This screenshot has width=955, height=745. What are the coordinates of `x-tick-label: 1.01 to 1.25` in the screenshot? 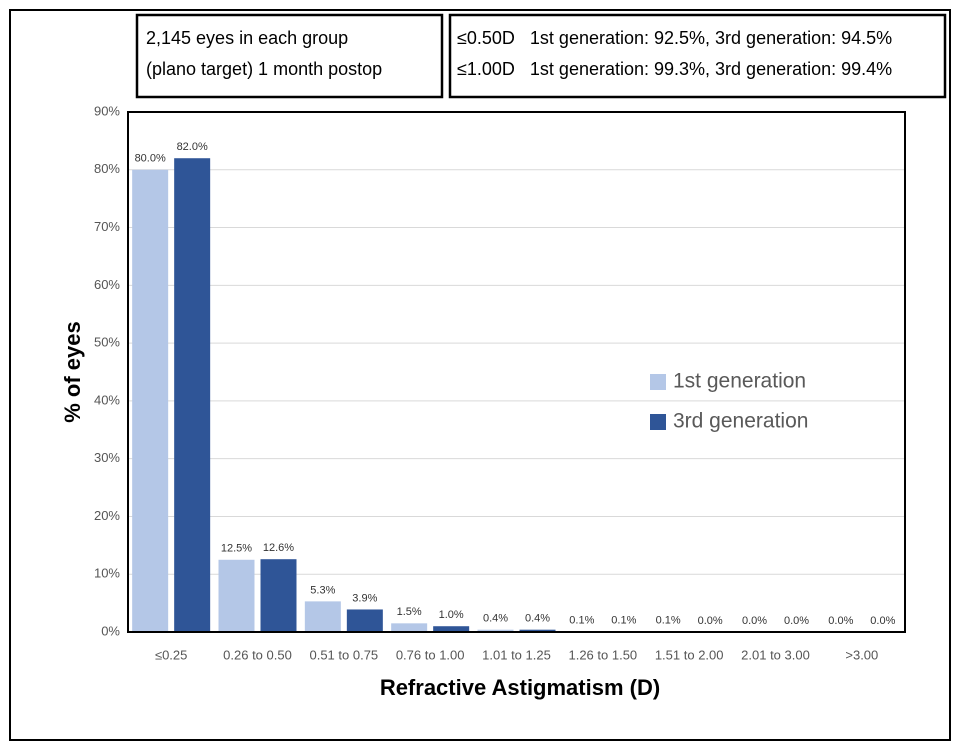 It's located at (516, 654).